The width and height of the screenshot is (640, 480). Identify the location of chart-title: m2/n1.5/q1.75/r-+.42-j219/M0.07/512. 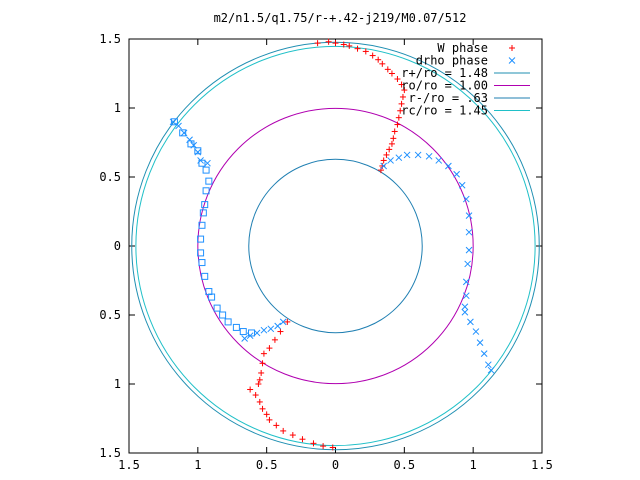
(340, 18).